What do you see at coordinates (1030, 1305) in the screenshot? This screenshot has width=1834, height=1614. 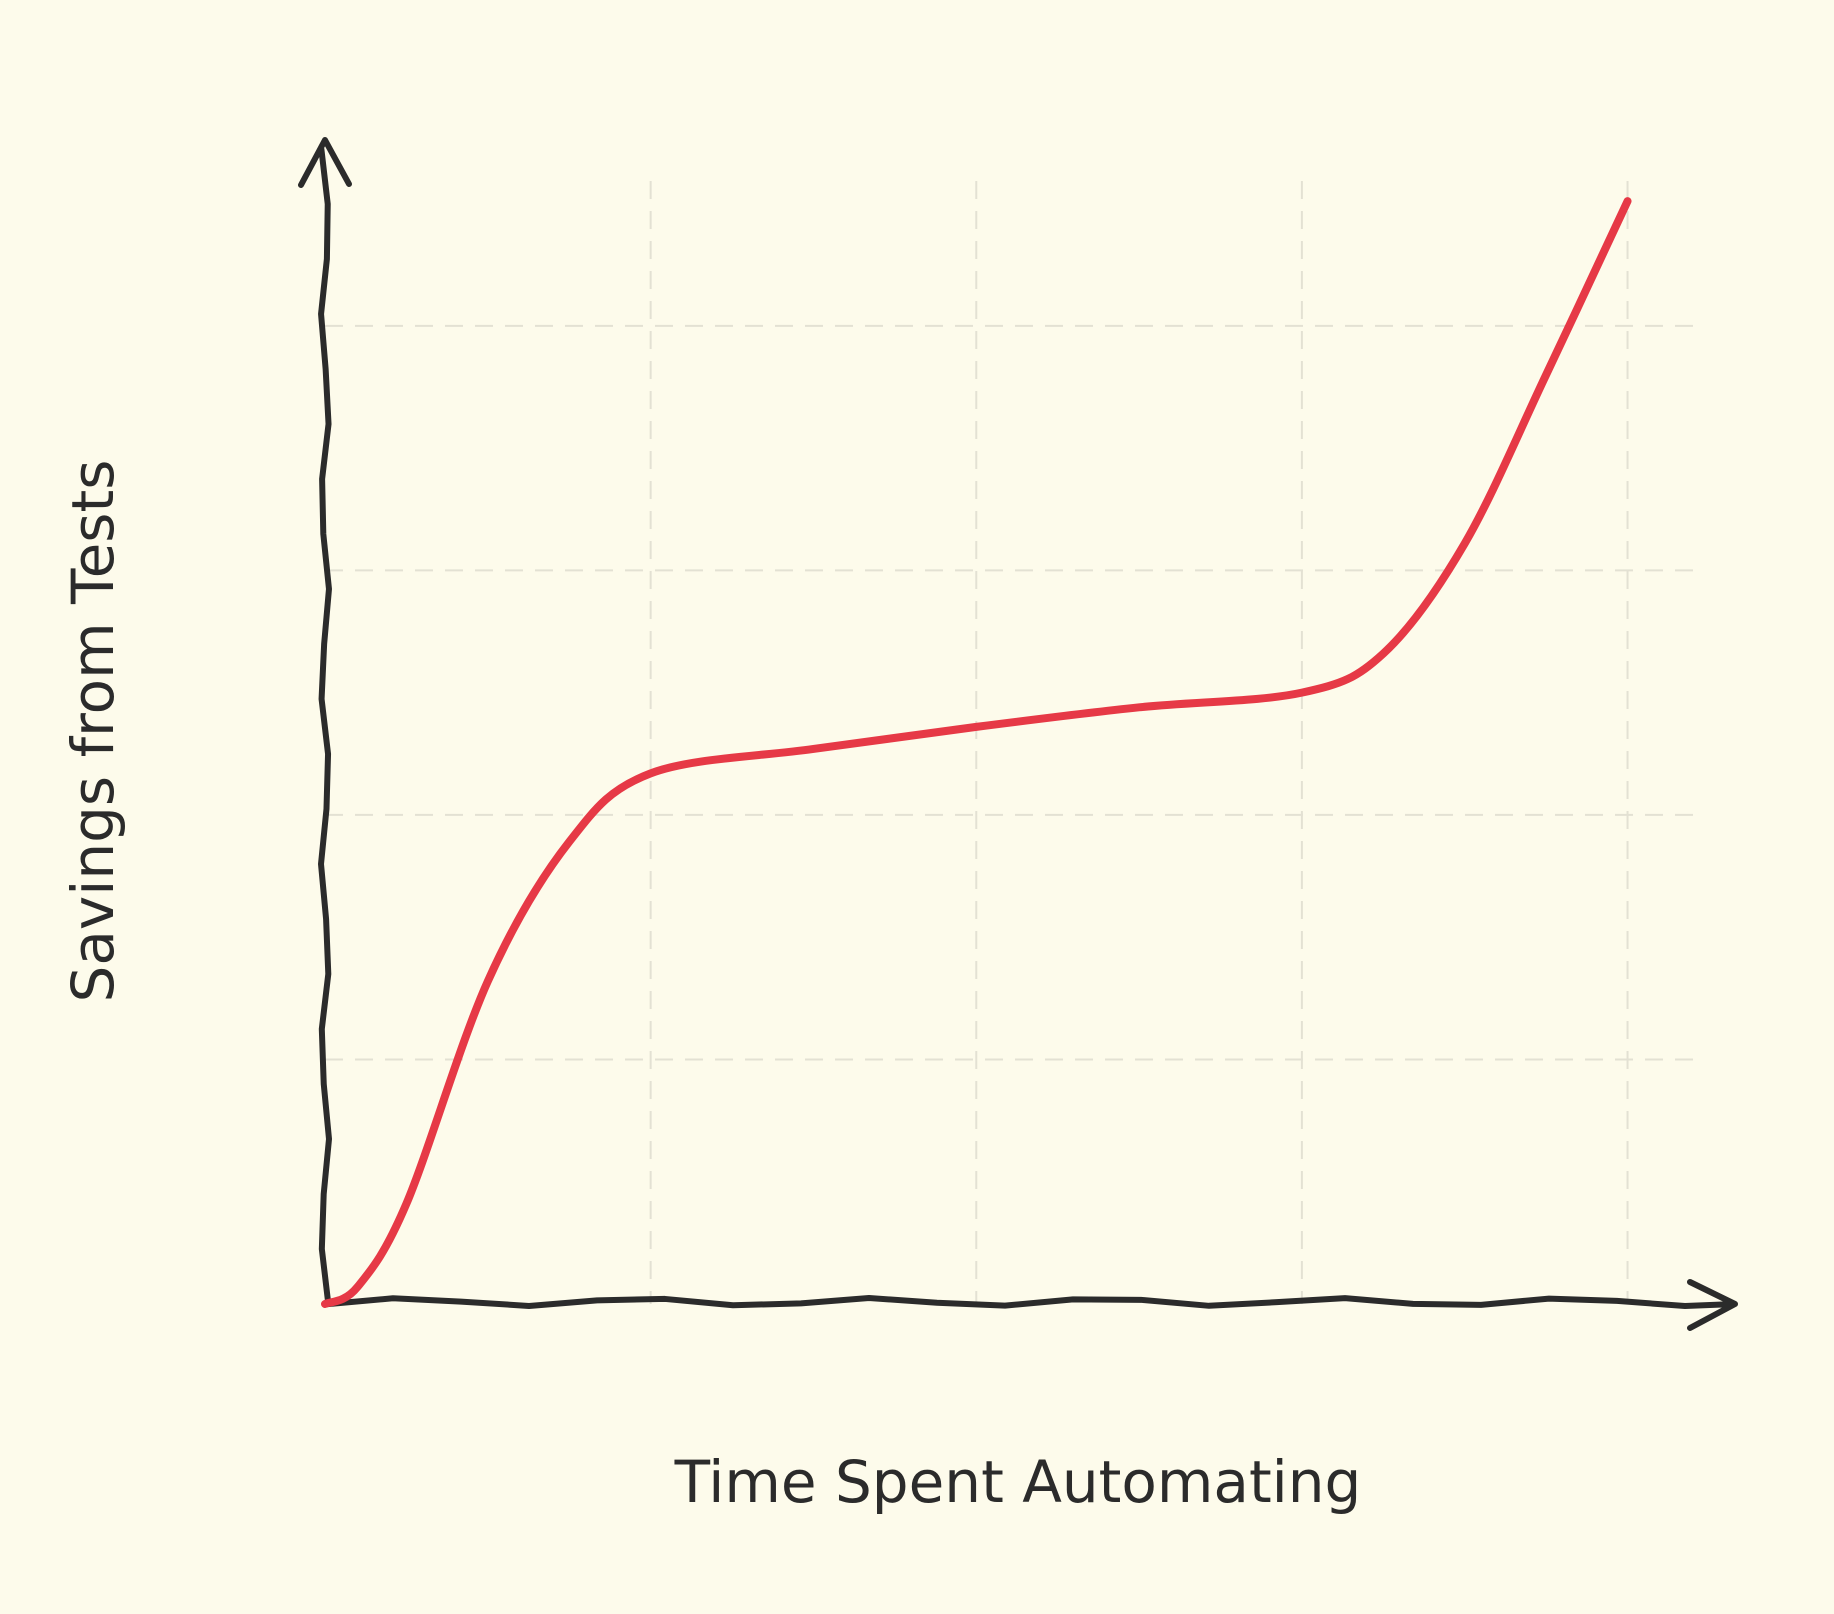 I see `x-axis` at bounding box center [1030, 1305].